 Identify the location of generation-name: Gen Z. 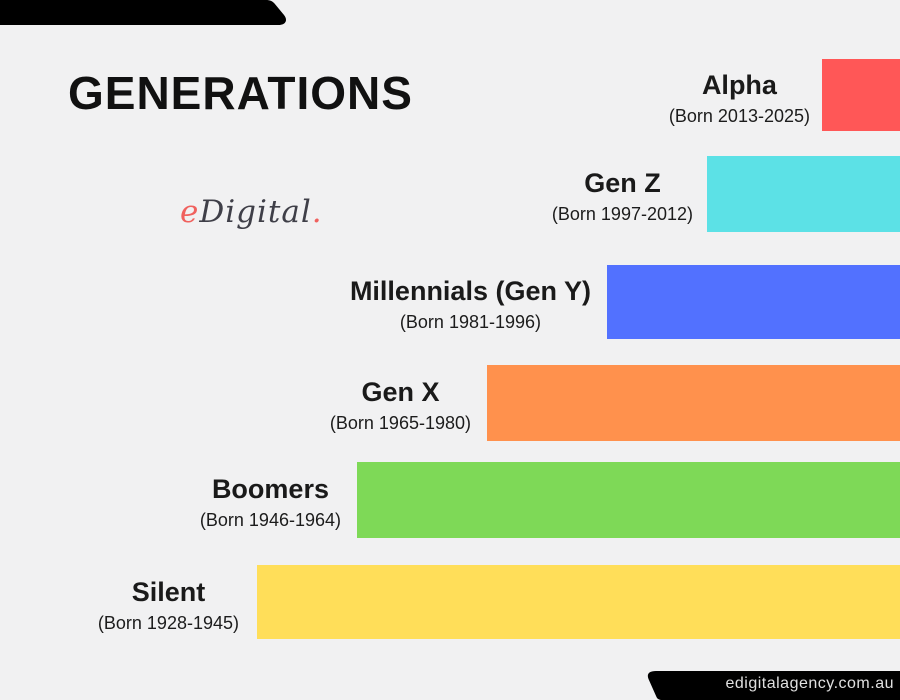
(622, 183).